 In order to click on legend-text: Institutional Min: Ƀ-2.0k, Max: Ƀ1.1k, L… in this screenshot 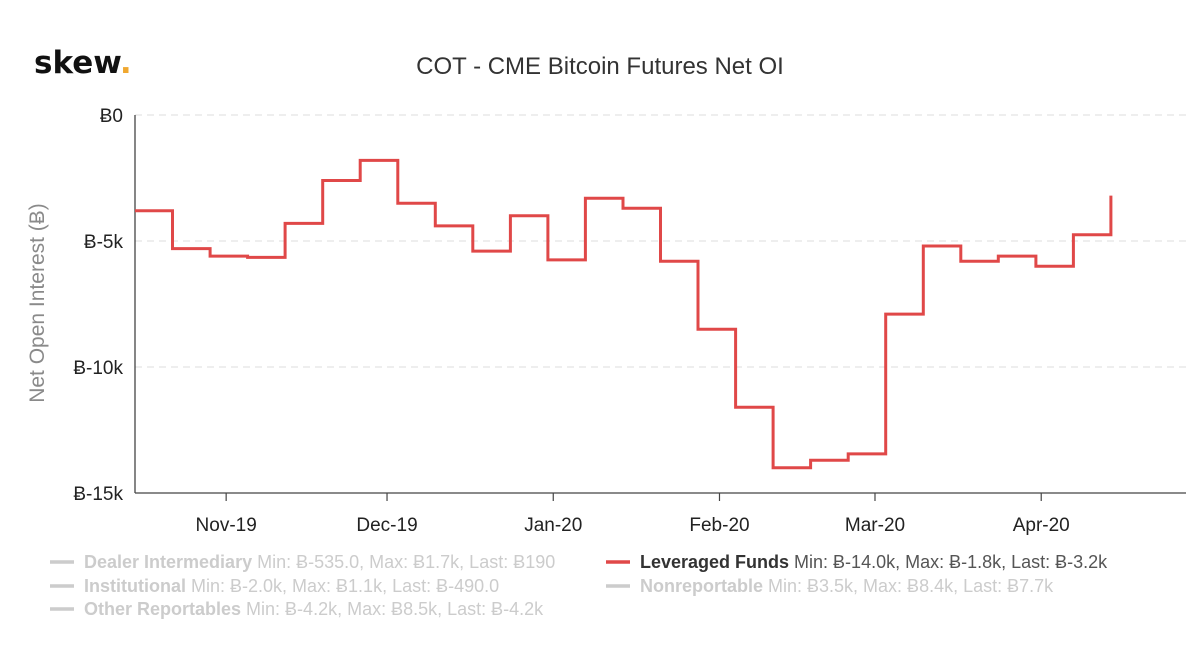, I will do `click(291, 586)`.